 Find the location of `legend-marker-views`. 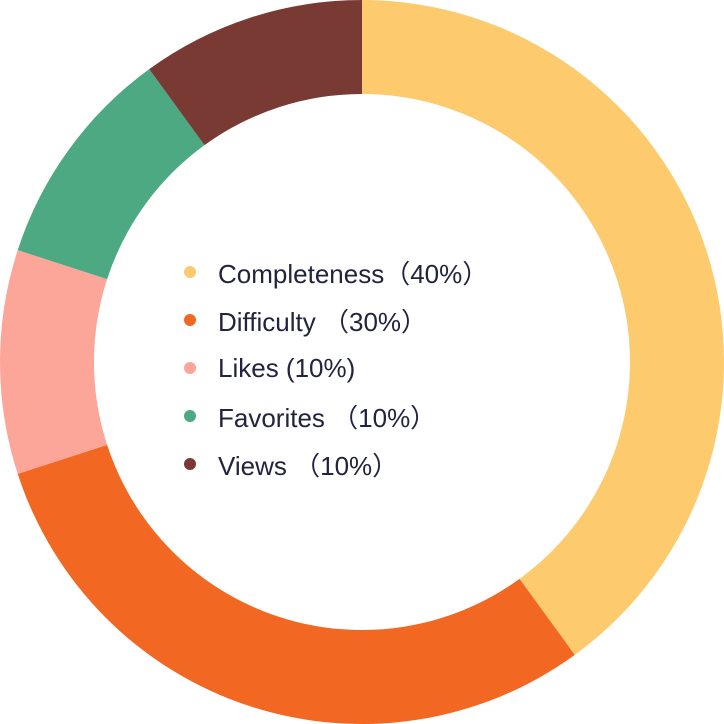

legend-marker-views is located at coordinates (190, 464).